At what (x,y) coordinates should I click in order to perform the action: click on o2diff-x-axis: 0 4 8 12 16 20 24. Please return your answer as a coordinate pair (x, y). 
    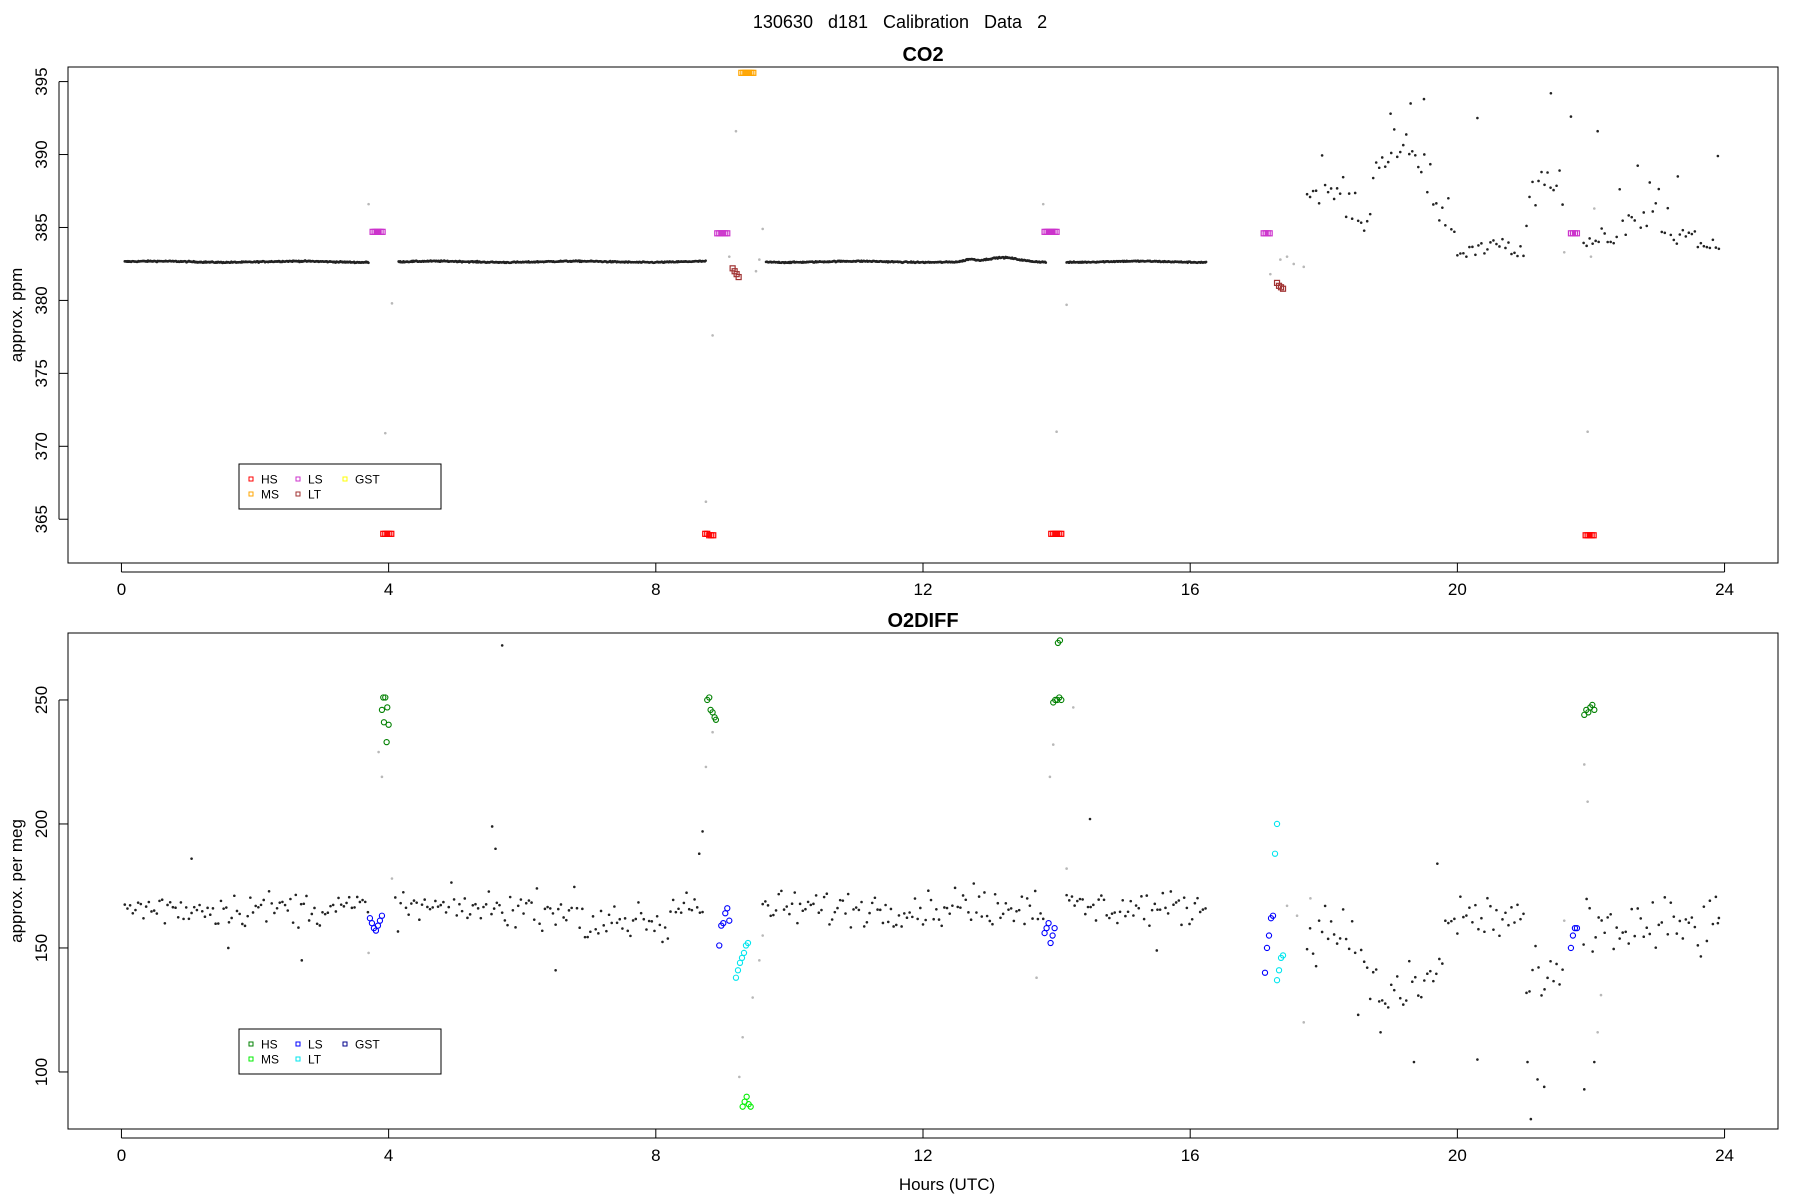
    Looking at the image, I should click on (925, 1147).